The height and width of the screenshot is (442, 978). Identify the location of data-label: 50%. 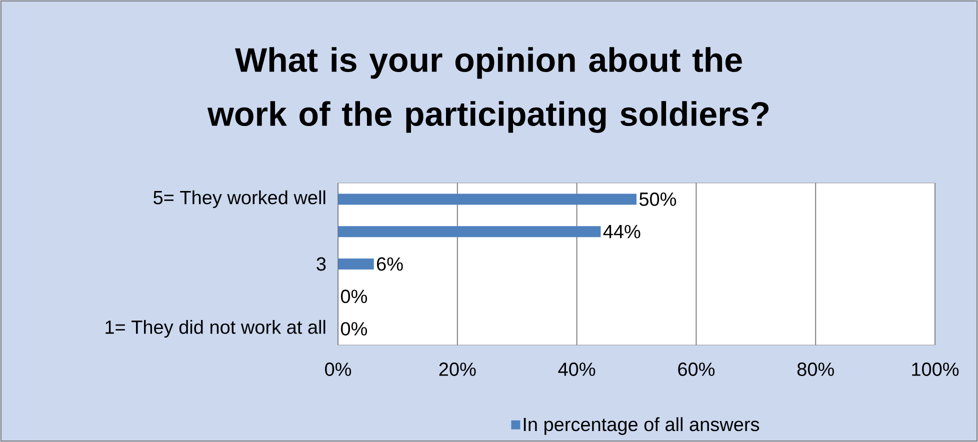
(657, 199).